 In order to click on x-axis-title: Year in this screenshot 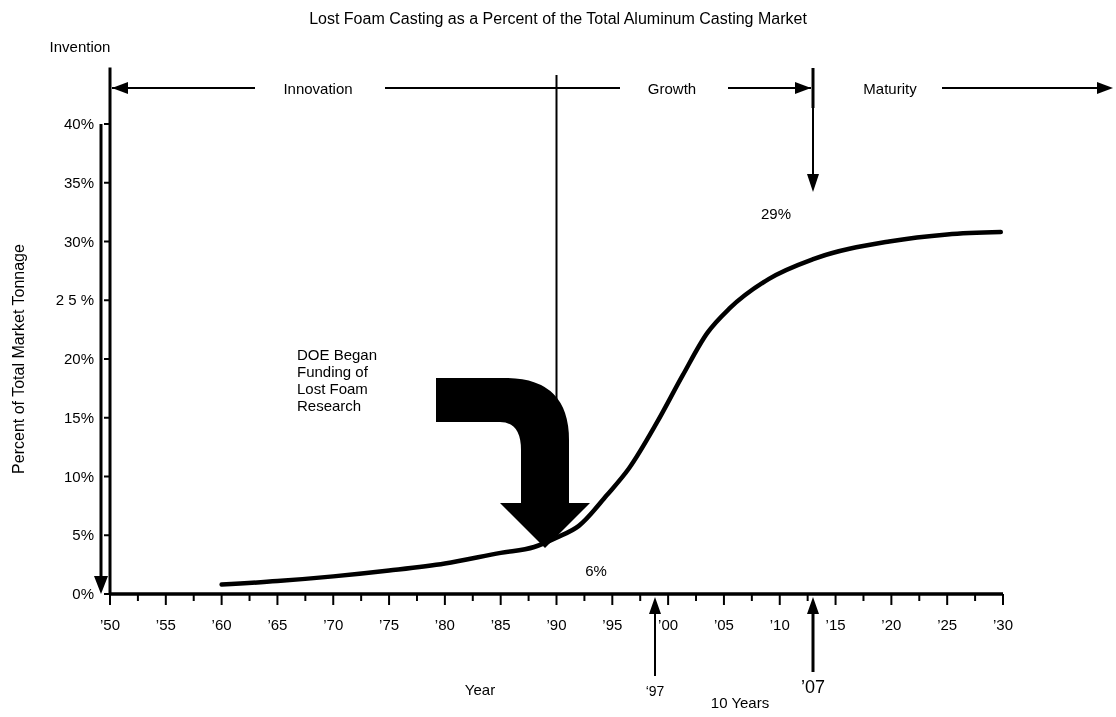, I will do `click(480, 689)`.